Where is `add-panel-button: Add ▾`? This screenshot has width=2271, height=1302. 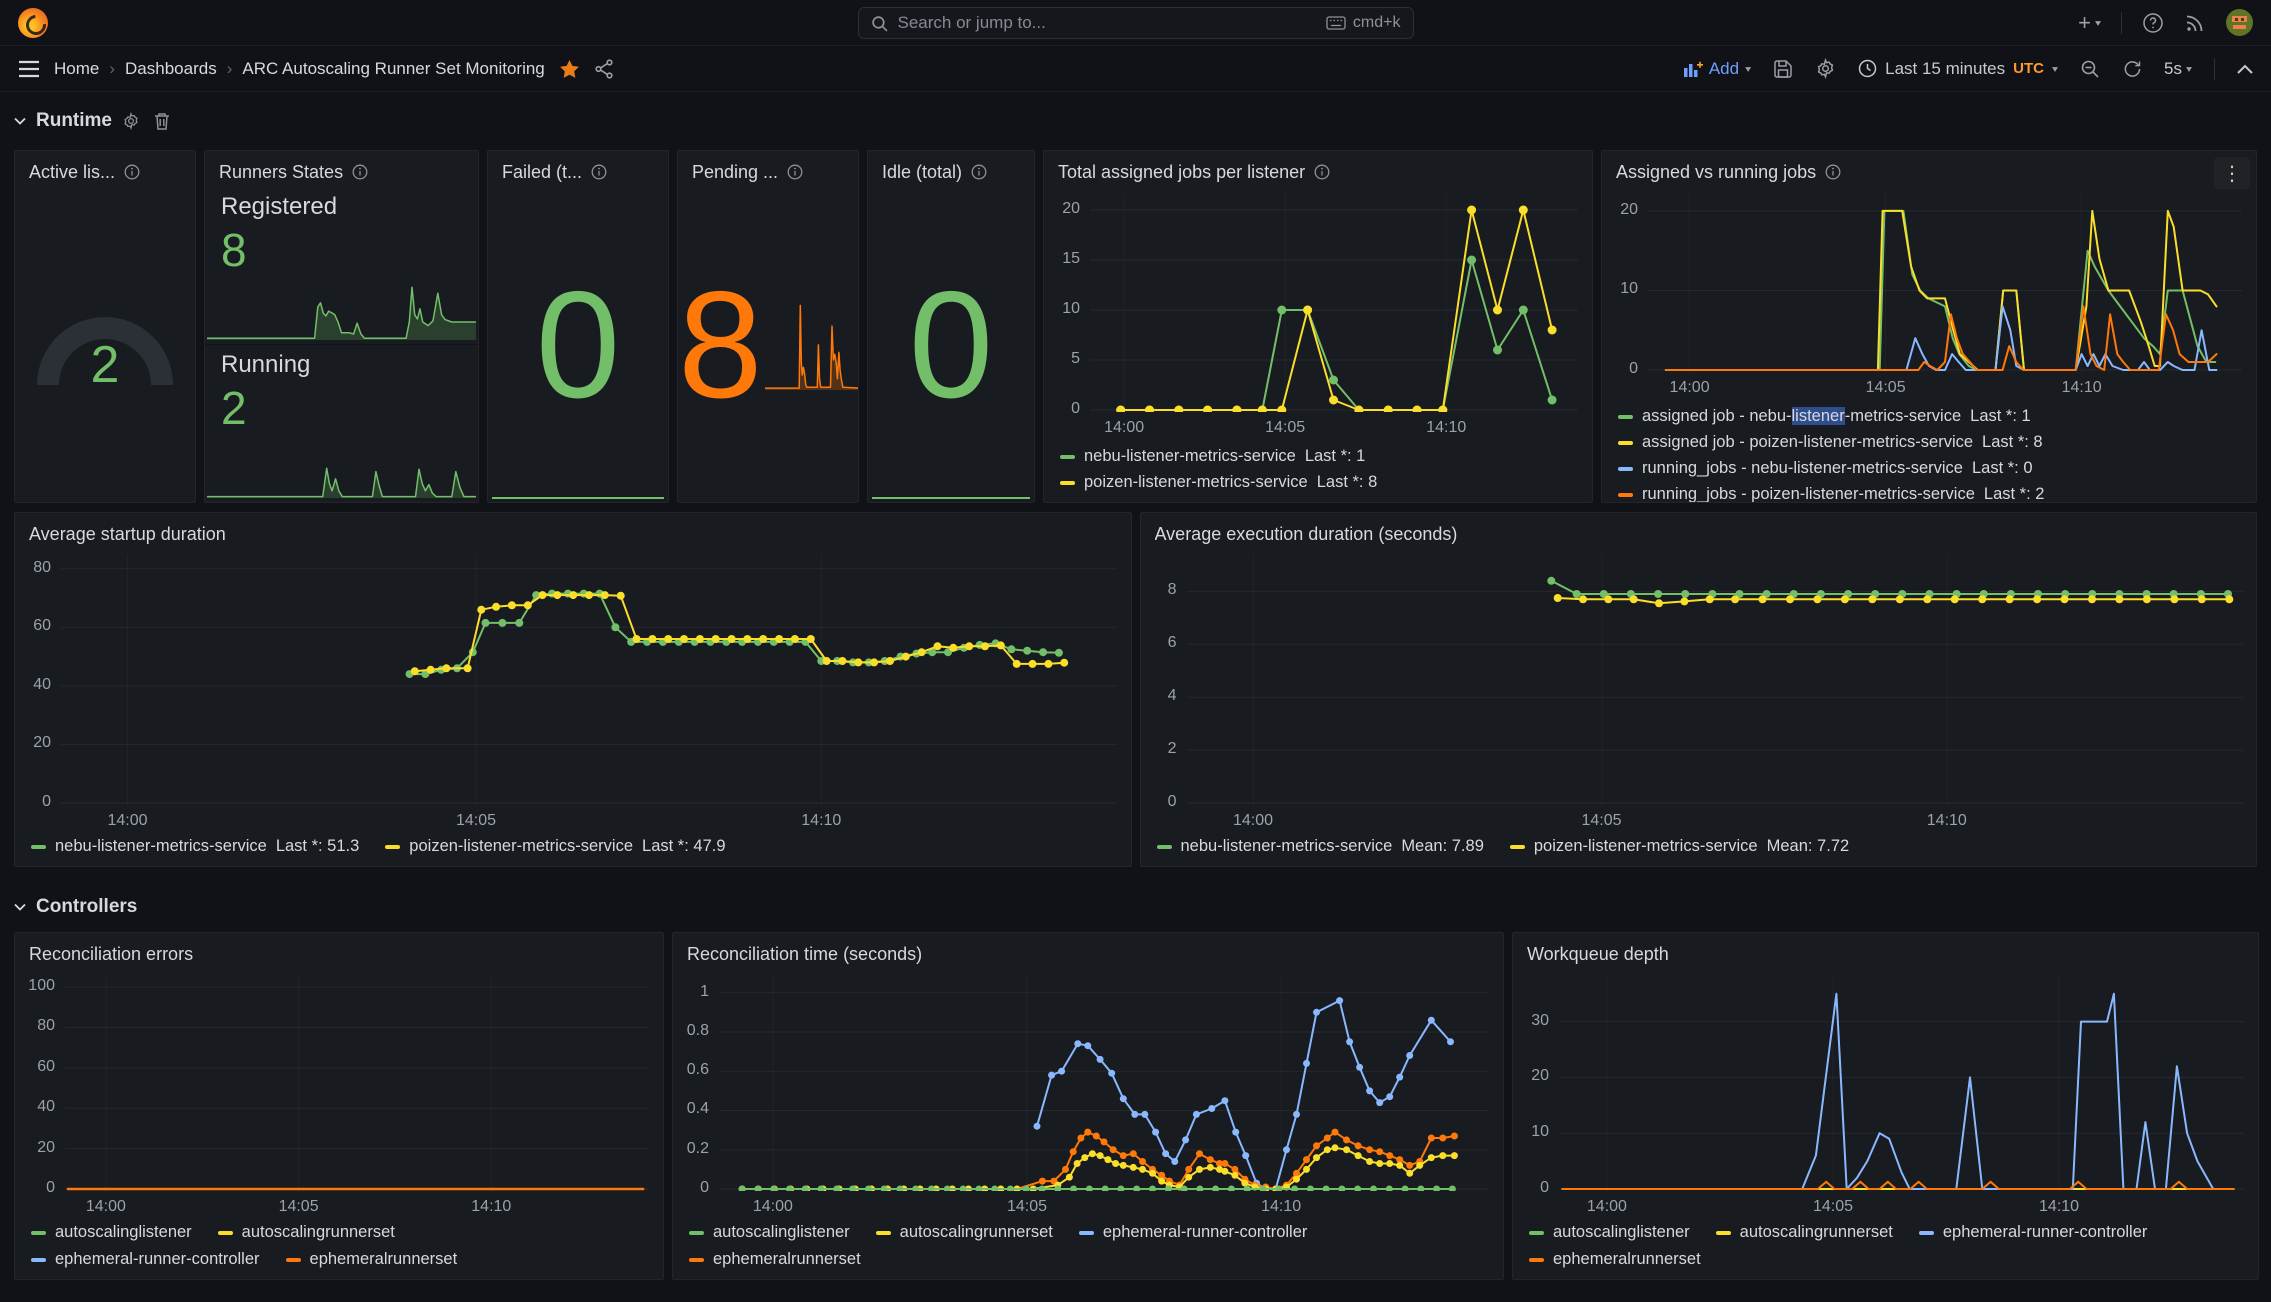
add-panel-button: Add ▾ is located at coordinates (1717, 69).